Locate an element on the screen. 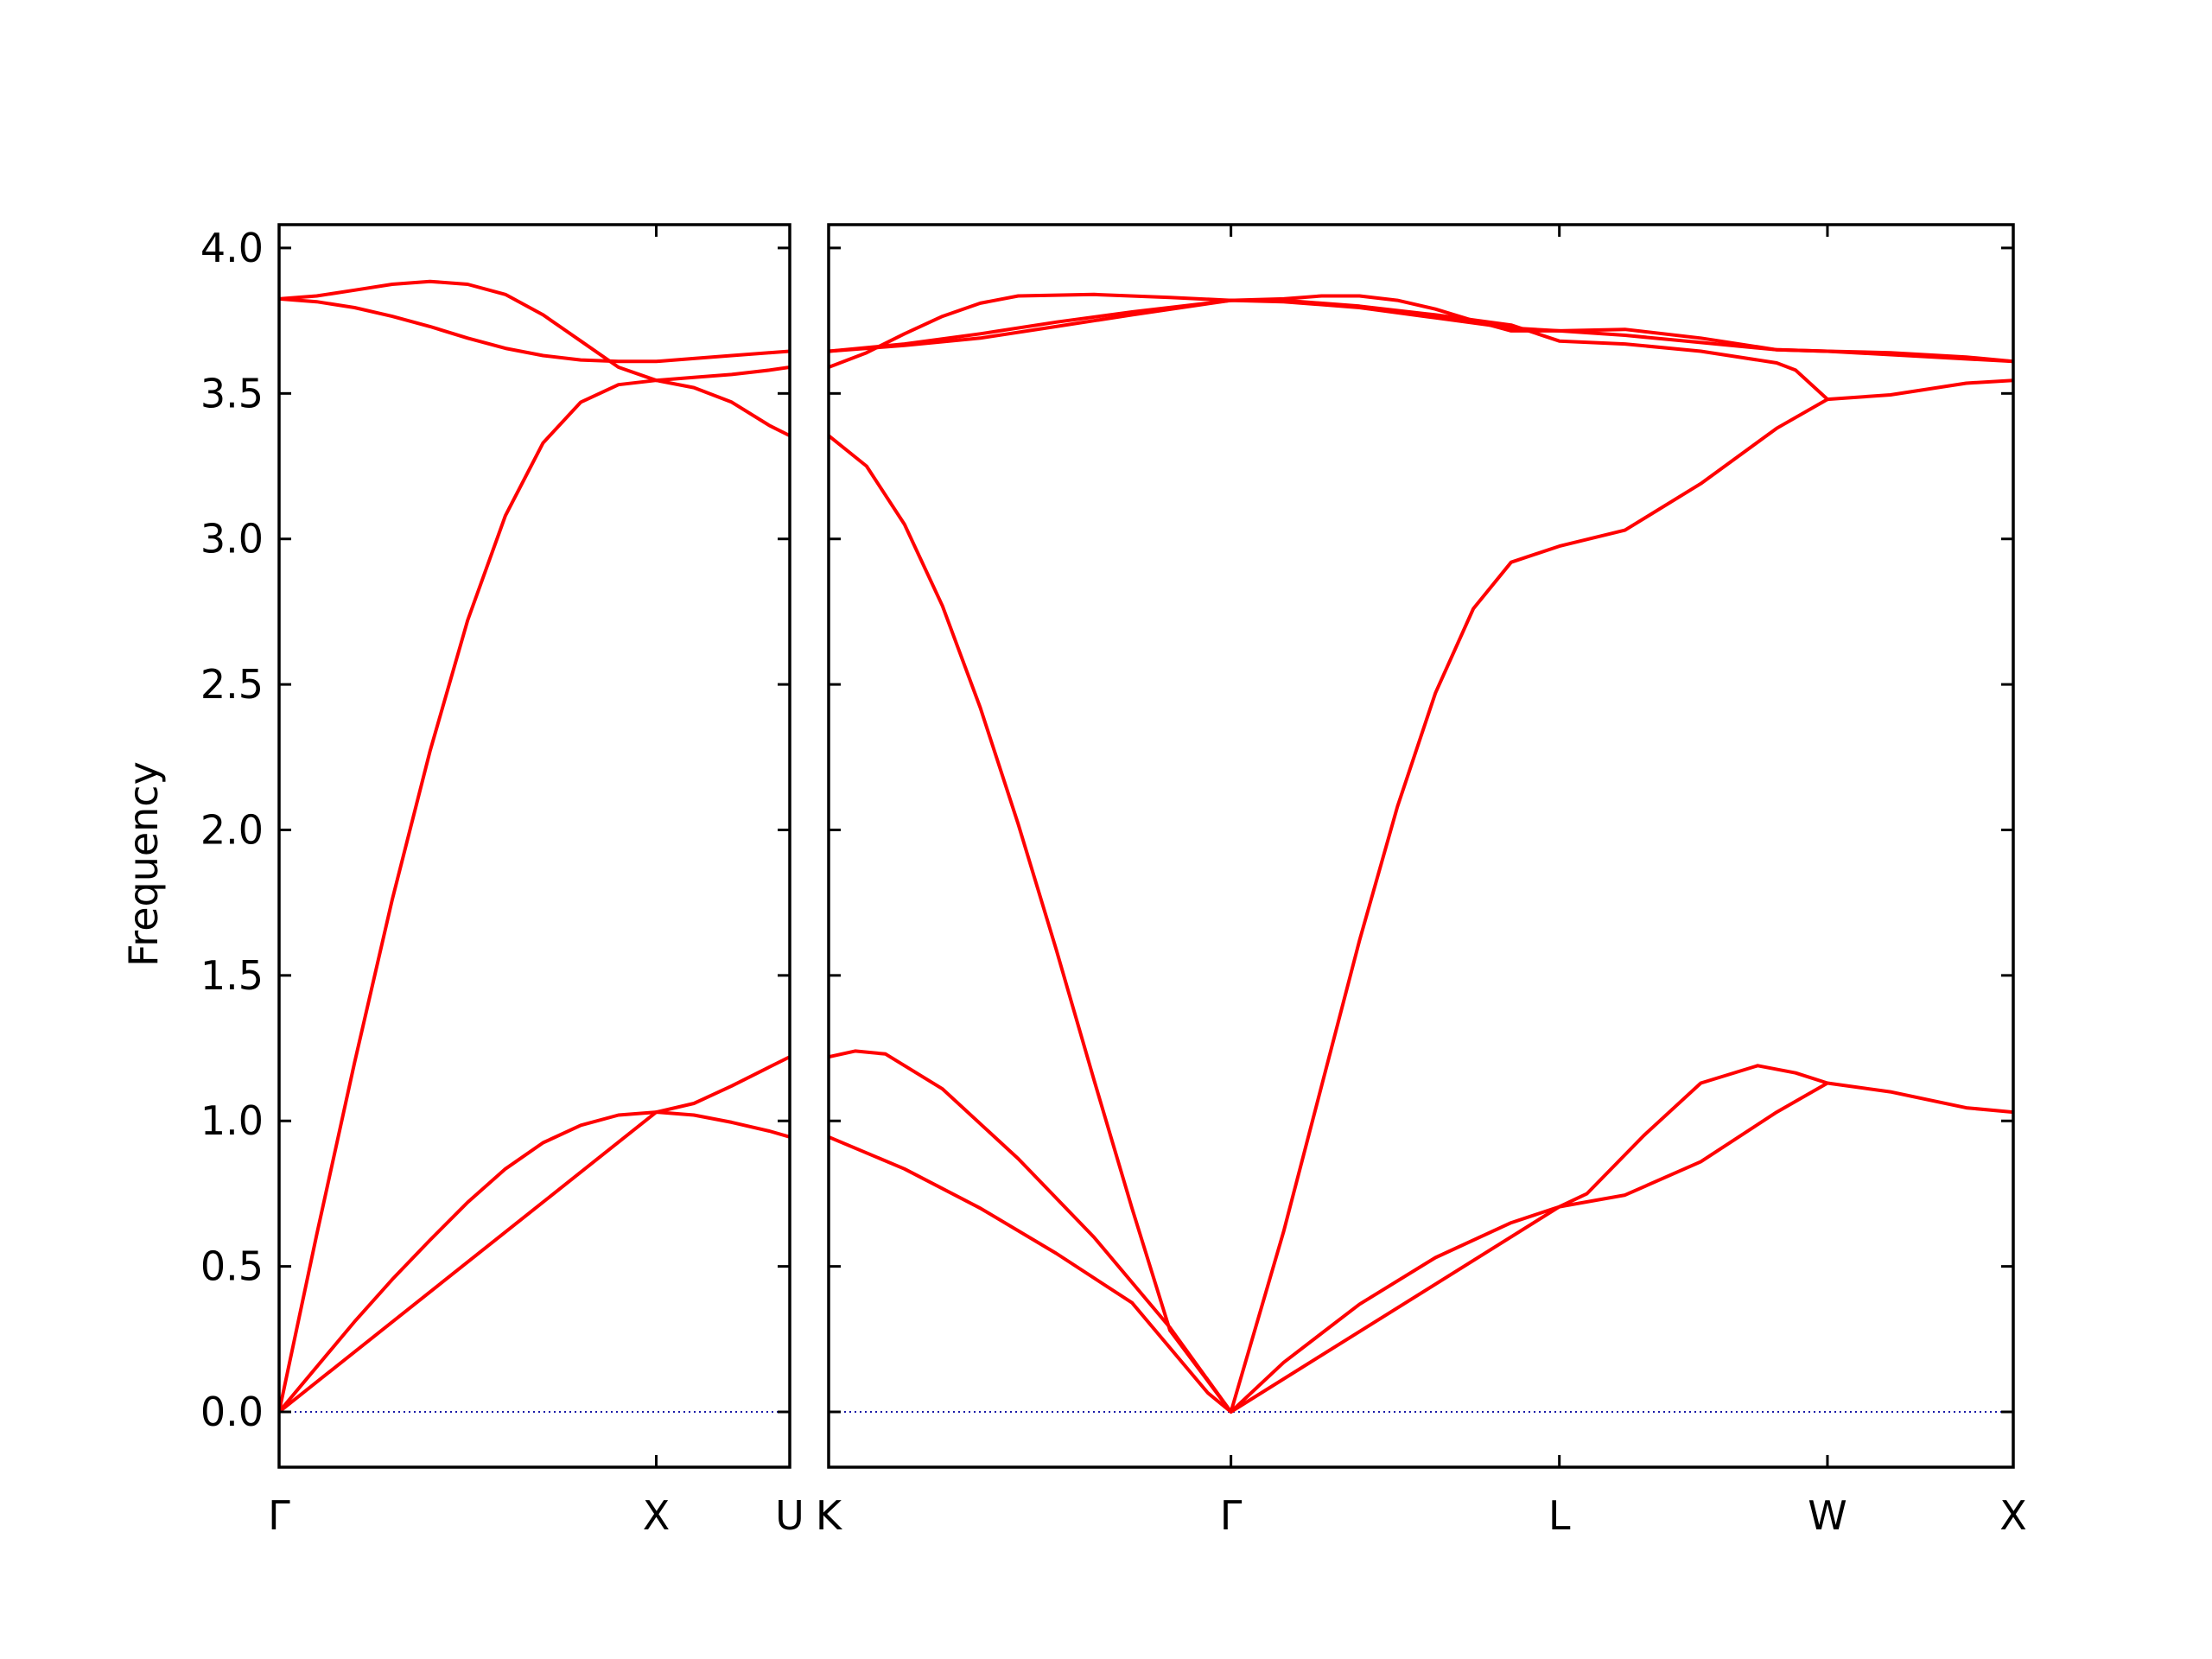  y-tick-label: 3.0 is located at coordinates (232, 539).